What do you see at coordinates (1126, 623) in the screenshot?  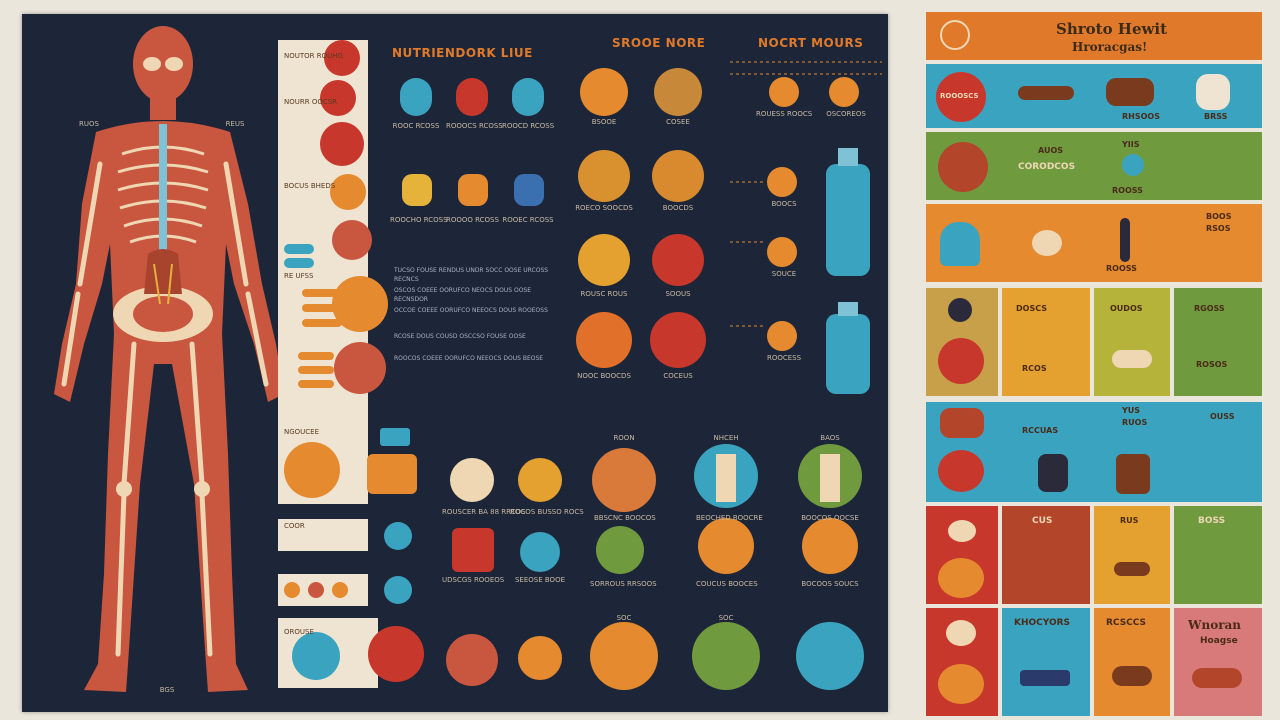 I see `row7-label: RCSCCS` at bounding box center [1126, 623].